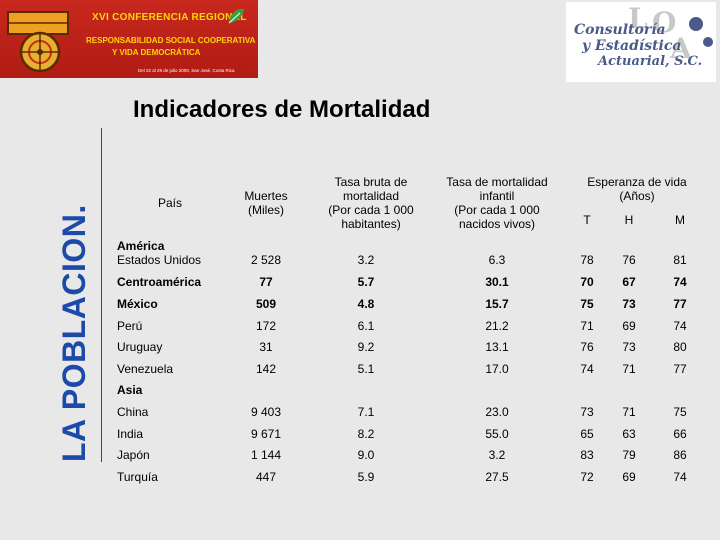  Describe the element at coordinates (366, 434) in the screenshot. I see `cell-tbm: 8.2` at that location.